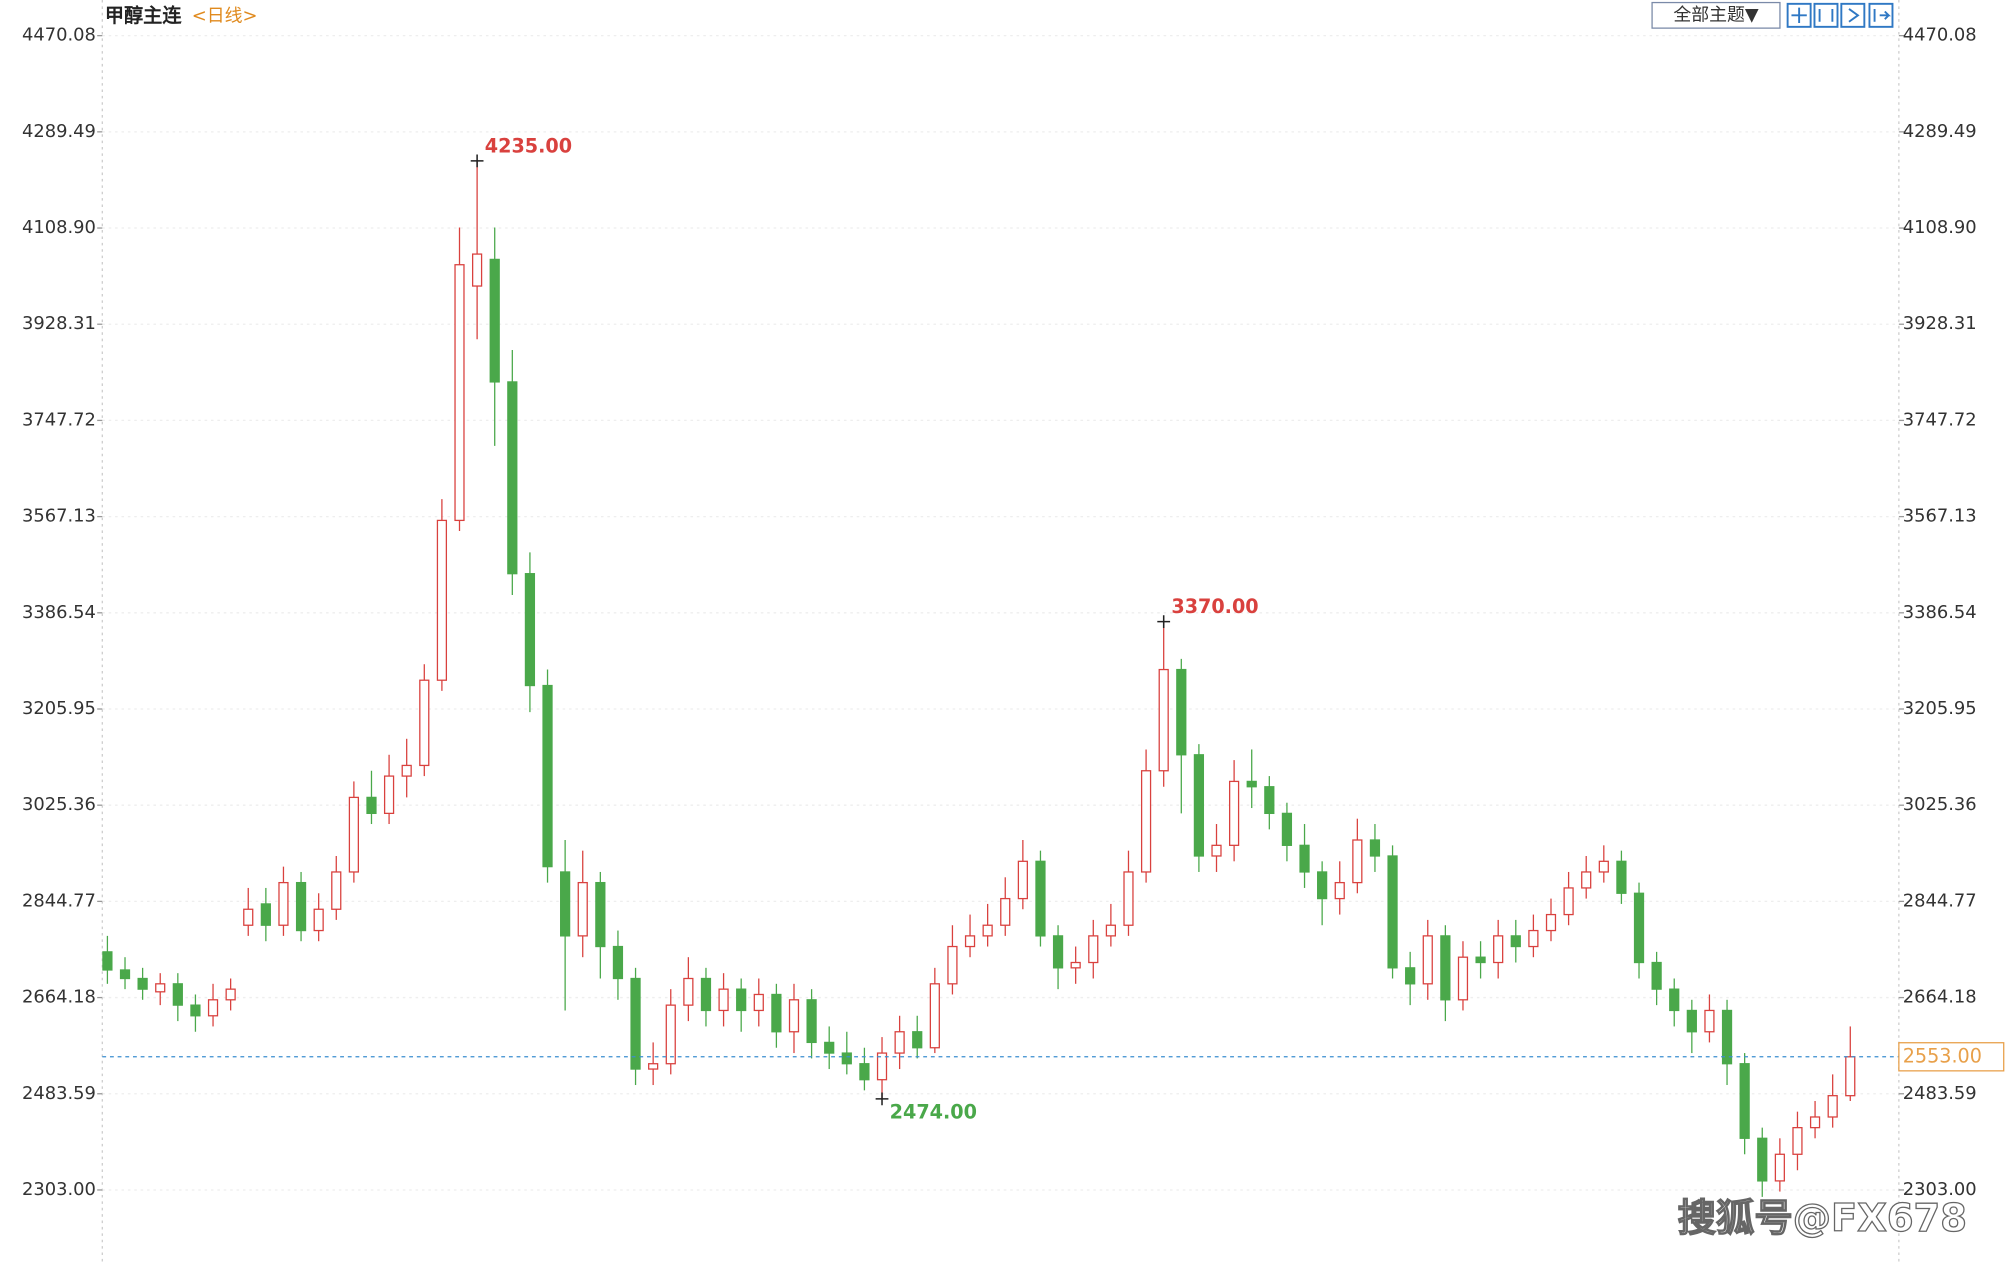  Describe the element at coordinates (1940, 997) in the screenshot. I see `y2-tick-label: 2664.18` at that location.